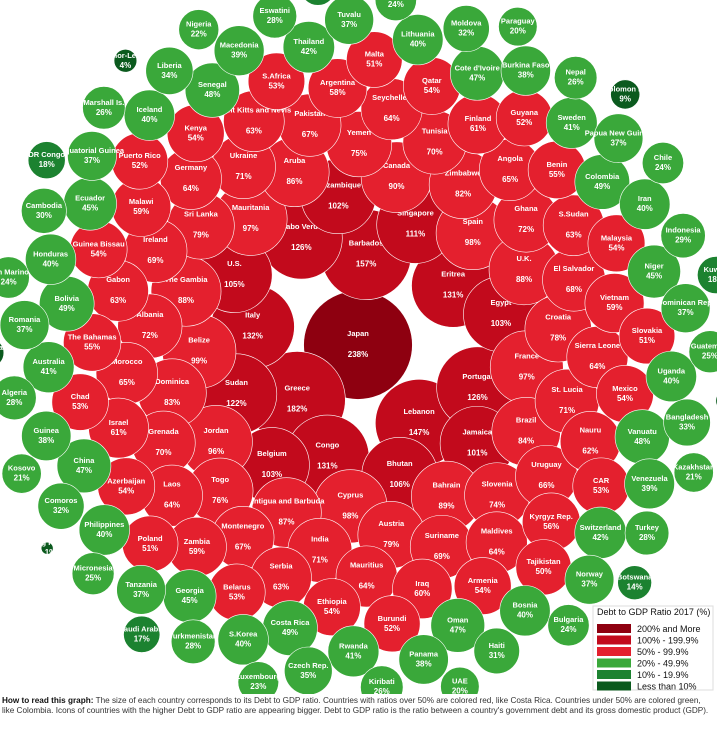 The height and width of the screenshot is (734, 717). Describe the element at coordinates (119, 432) in the screenshot. I see `country-value: 61%` at that location.